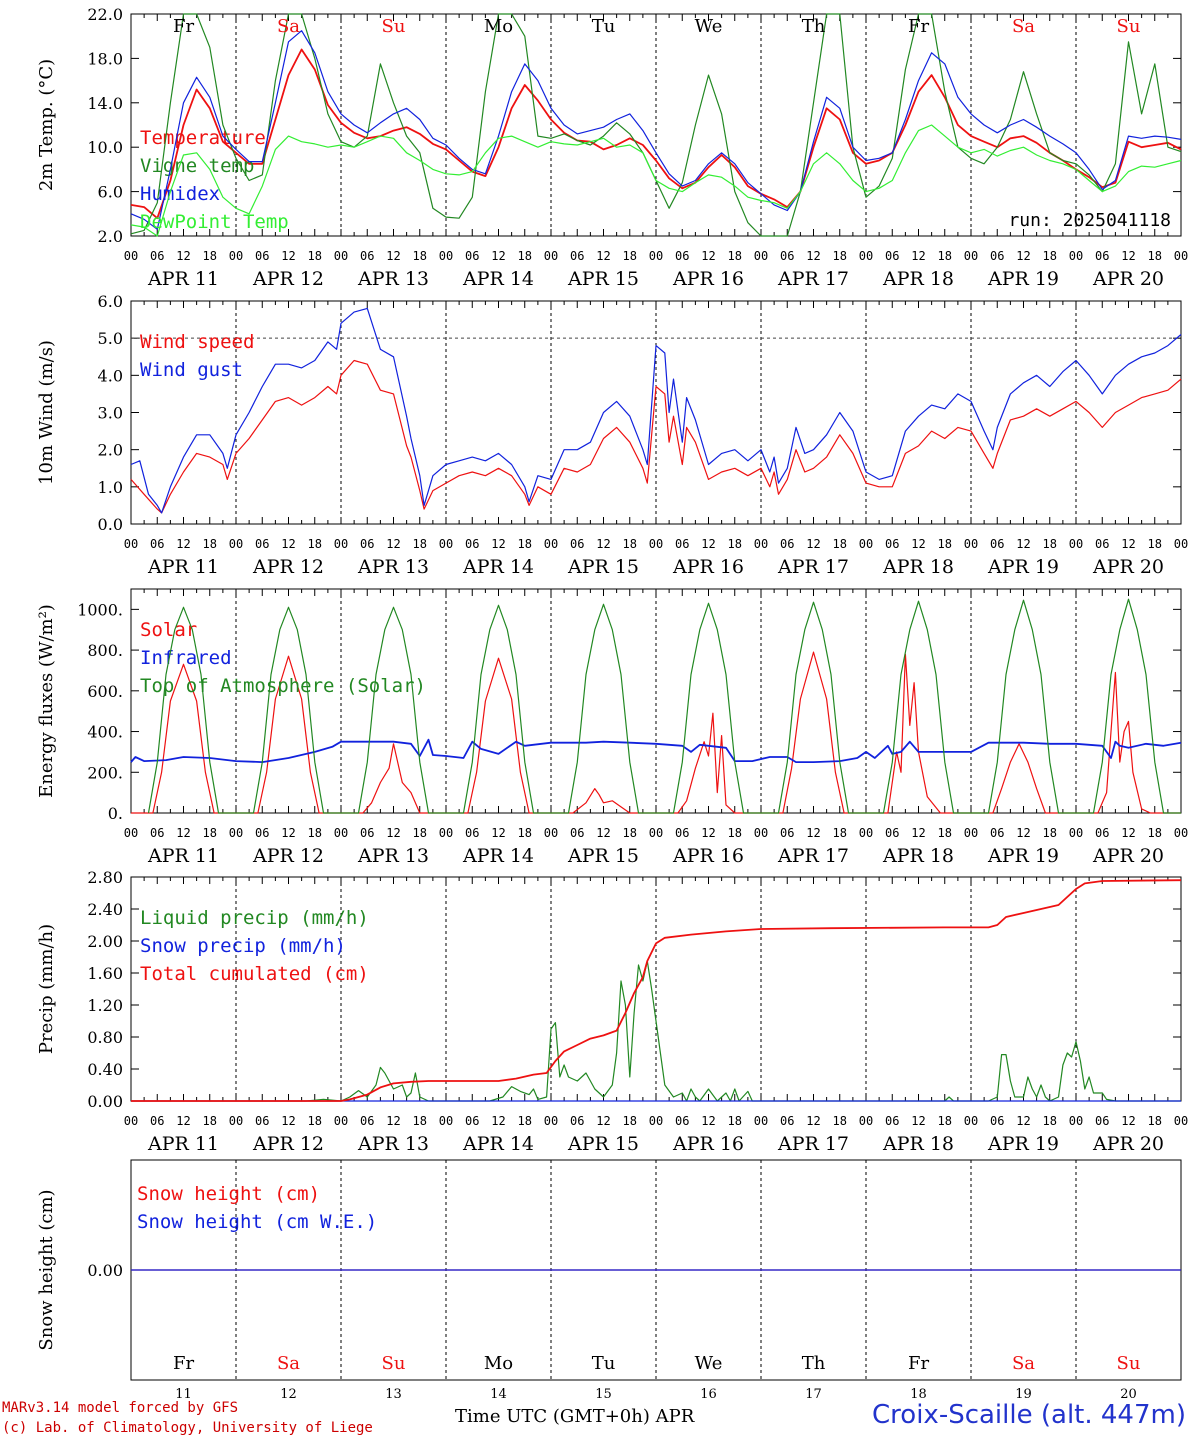 The width and height of the screenshot is (1194, 1440). Describe the element at coordinates (46, 701) in the screenshot. I see `y-axis-label: Energy fluxes (W/m²)` at that location.